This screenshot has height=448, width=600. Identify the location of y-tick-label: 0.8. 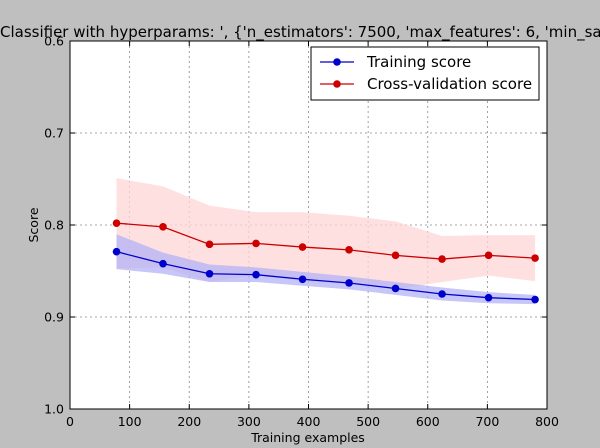
(54, 225).